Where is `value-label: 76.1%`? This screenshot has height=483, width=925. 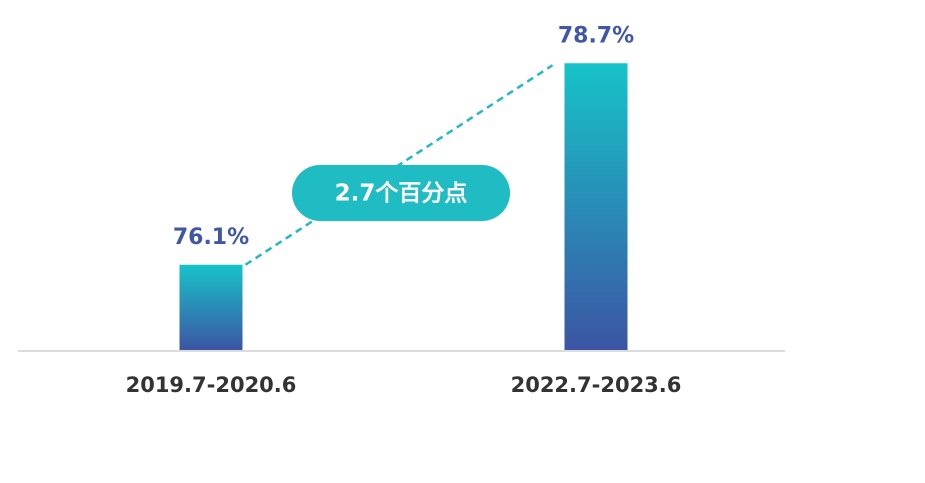 value-label: 76.1% is located at coordinates (211, 237).